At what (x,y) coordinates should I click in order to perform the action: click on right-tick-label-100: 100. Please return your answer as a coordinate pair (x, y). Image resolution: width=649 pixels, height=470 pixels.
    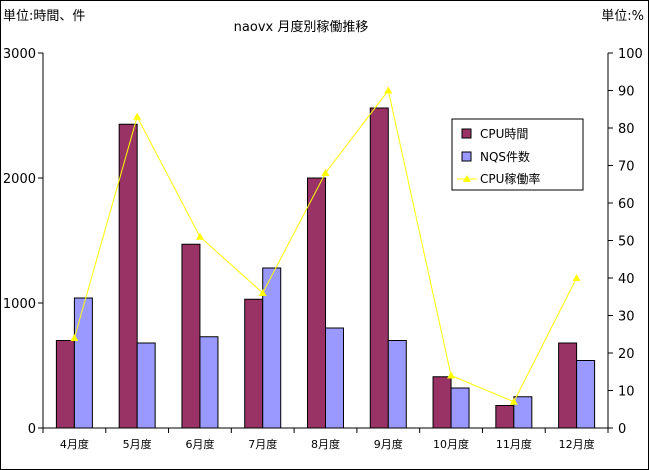
    Looking at the image, I should click on (630, 54).